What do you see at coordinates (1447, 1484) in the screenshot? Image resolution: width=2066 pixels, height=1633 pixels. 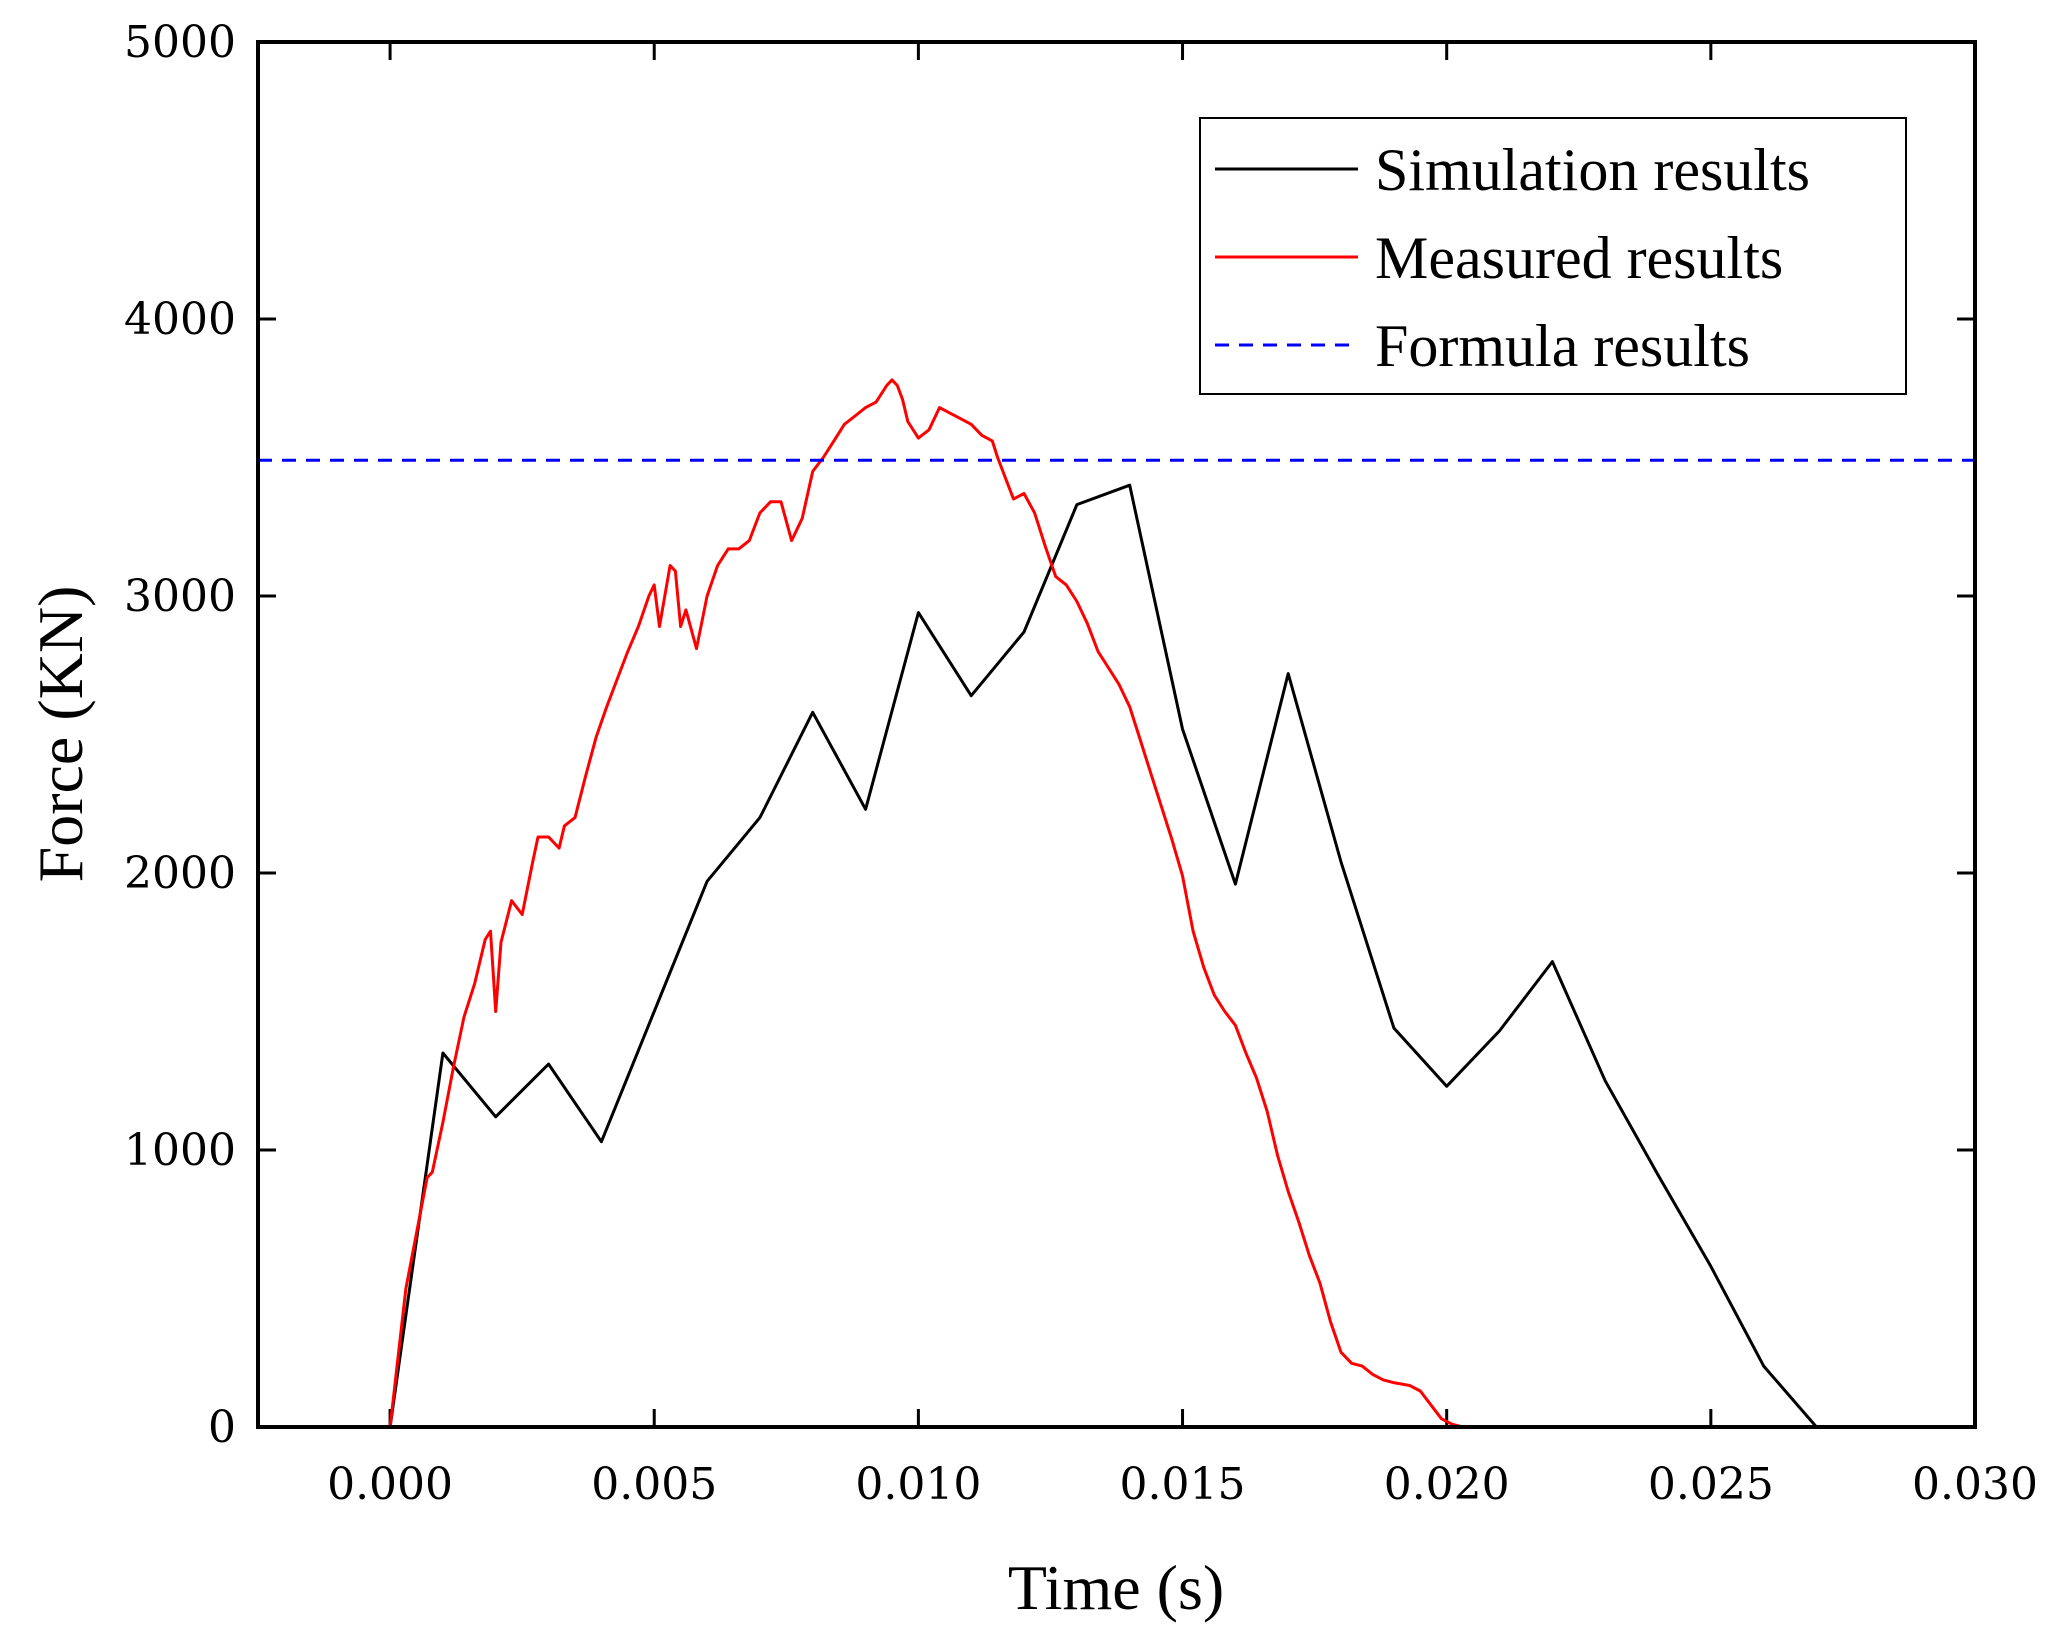 I see `x-tick-label: 0.020` at bounding box center [1447, 1484].